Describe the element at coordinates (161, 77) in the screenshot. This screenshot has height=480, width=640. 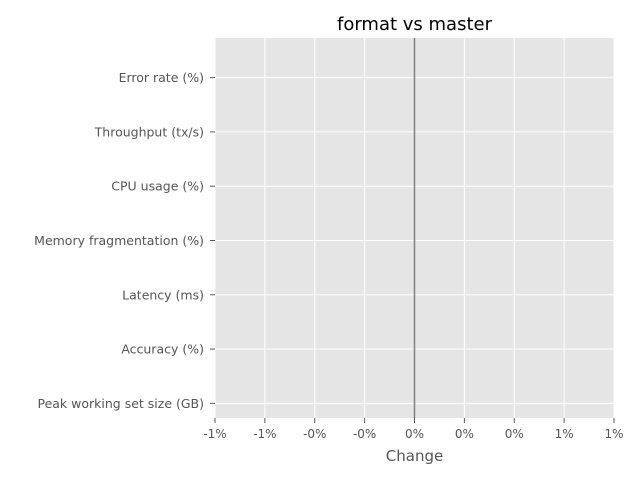
I see `category-label: Error rate (%)` at that location.